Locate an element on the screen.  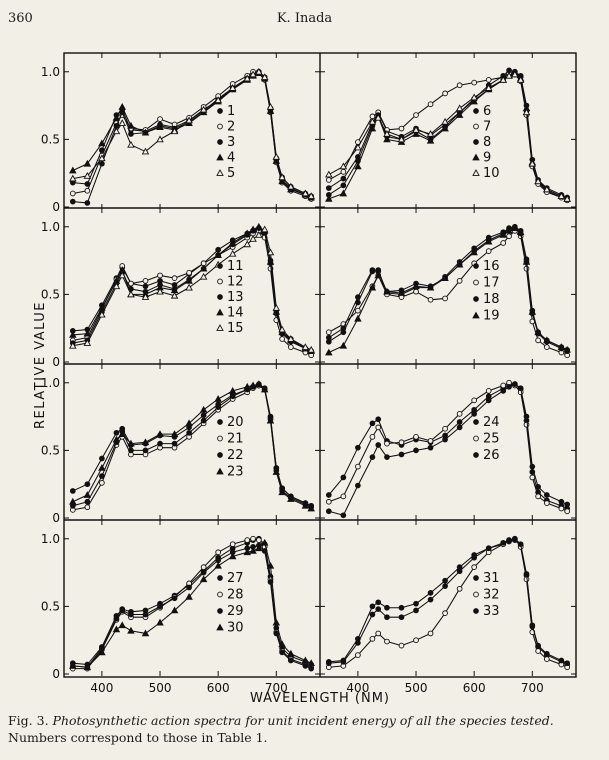
legend-label-11: 11 is located at coordinates (235, 266).